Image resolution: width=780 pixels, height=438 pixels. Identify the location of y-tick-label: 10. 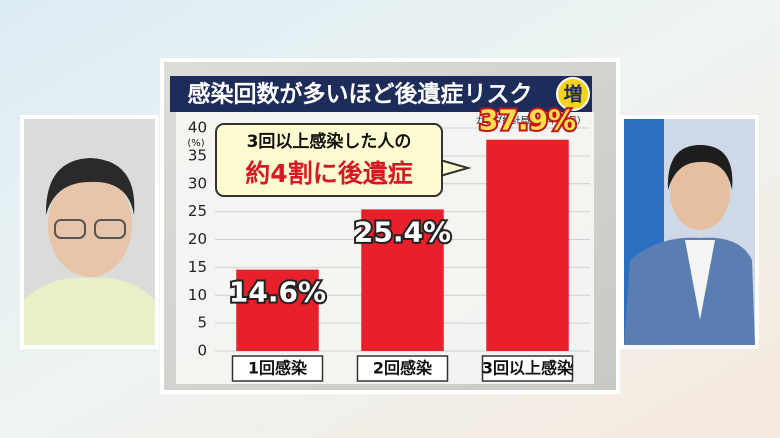
(197, 295).